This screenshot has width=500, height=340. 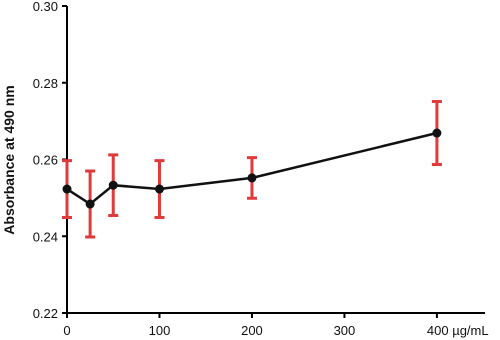 I want to click on x-tick-label: 0, so click(x=66, y=330).